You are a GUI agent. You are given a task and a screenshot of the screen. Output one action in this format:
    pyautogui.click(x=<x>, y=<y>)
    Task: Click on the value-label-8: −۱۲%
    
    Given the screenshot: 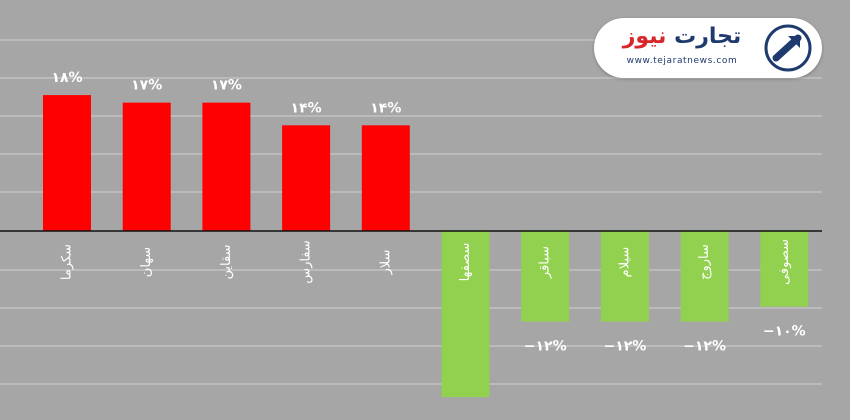 What is the action you would take?
    pyautogui.click(x=704, y=347)
    